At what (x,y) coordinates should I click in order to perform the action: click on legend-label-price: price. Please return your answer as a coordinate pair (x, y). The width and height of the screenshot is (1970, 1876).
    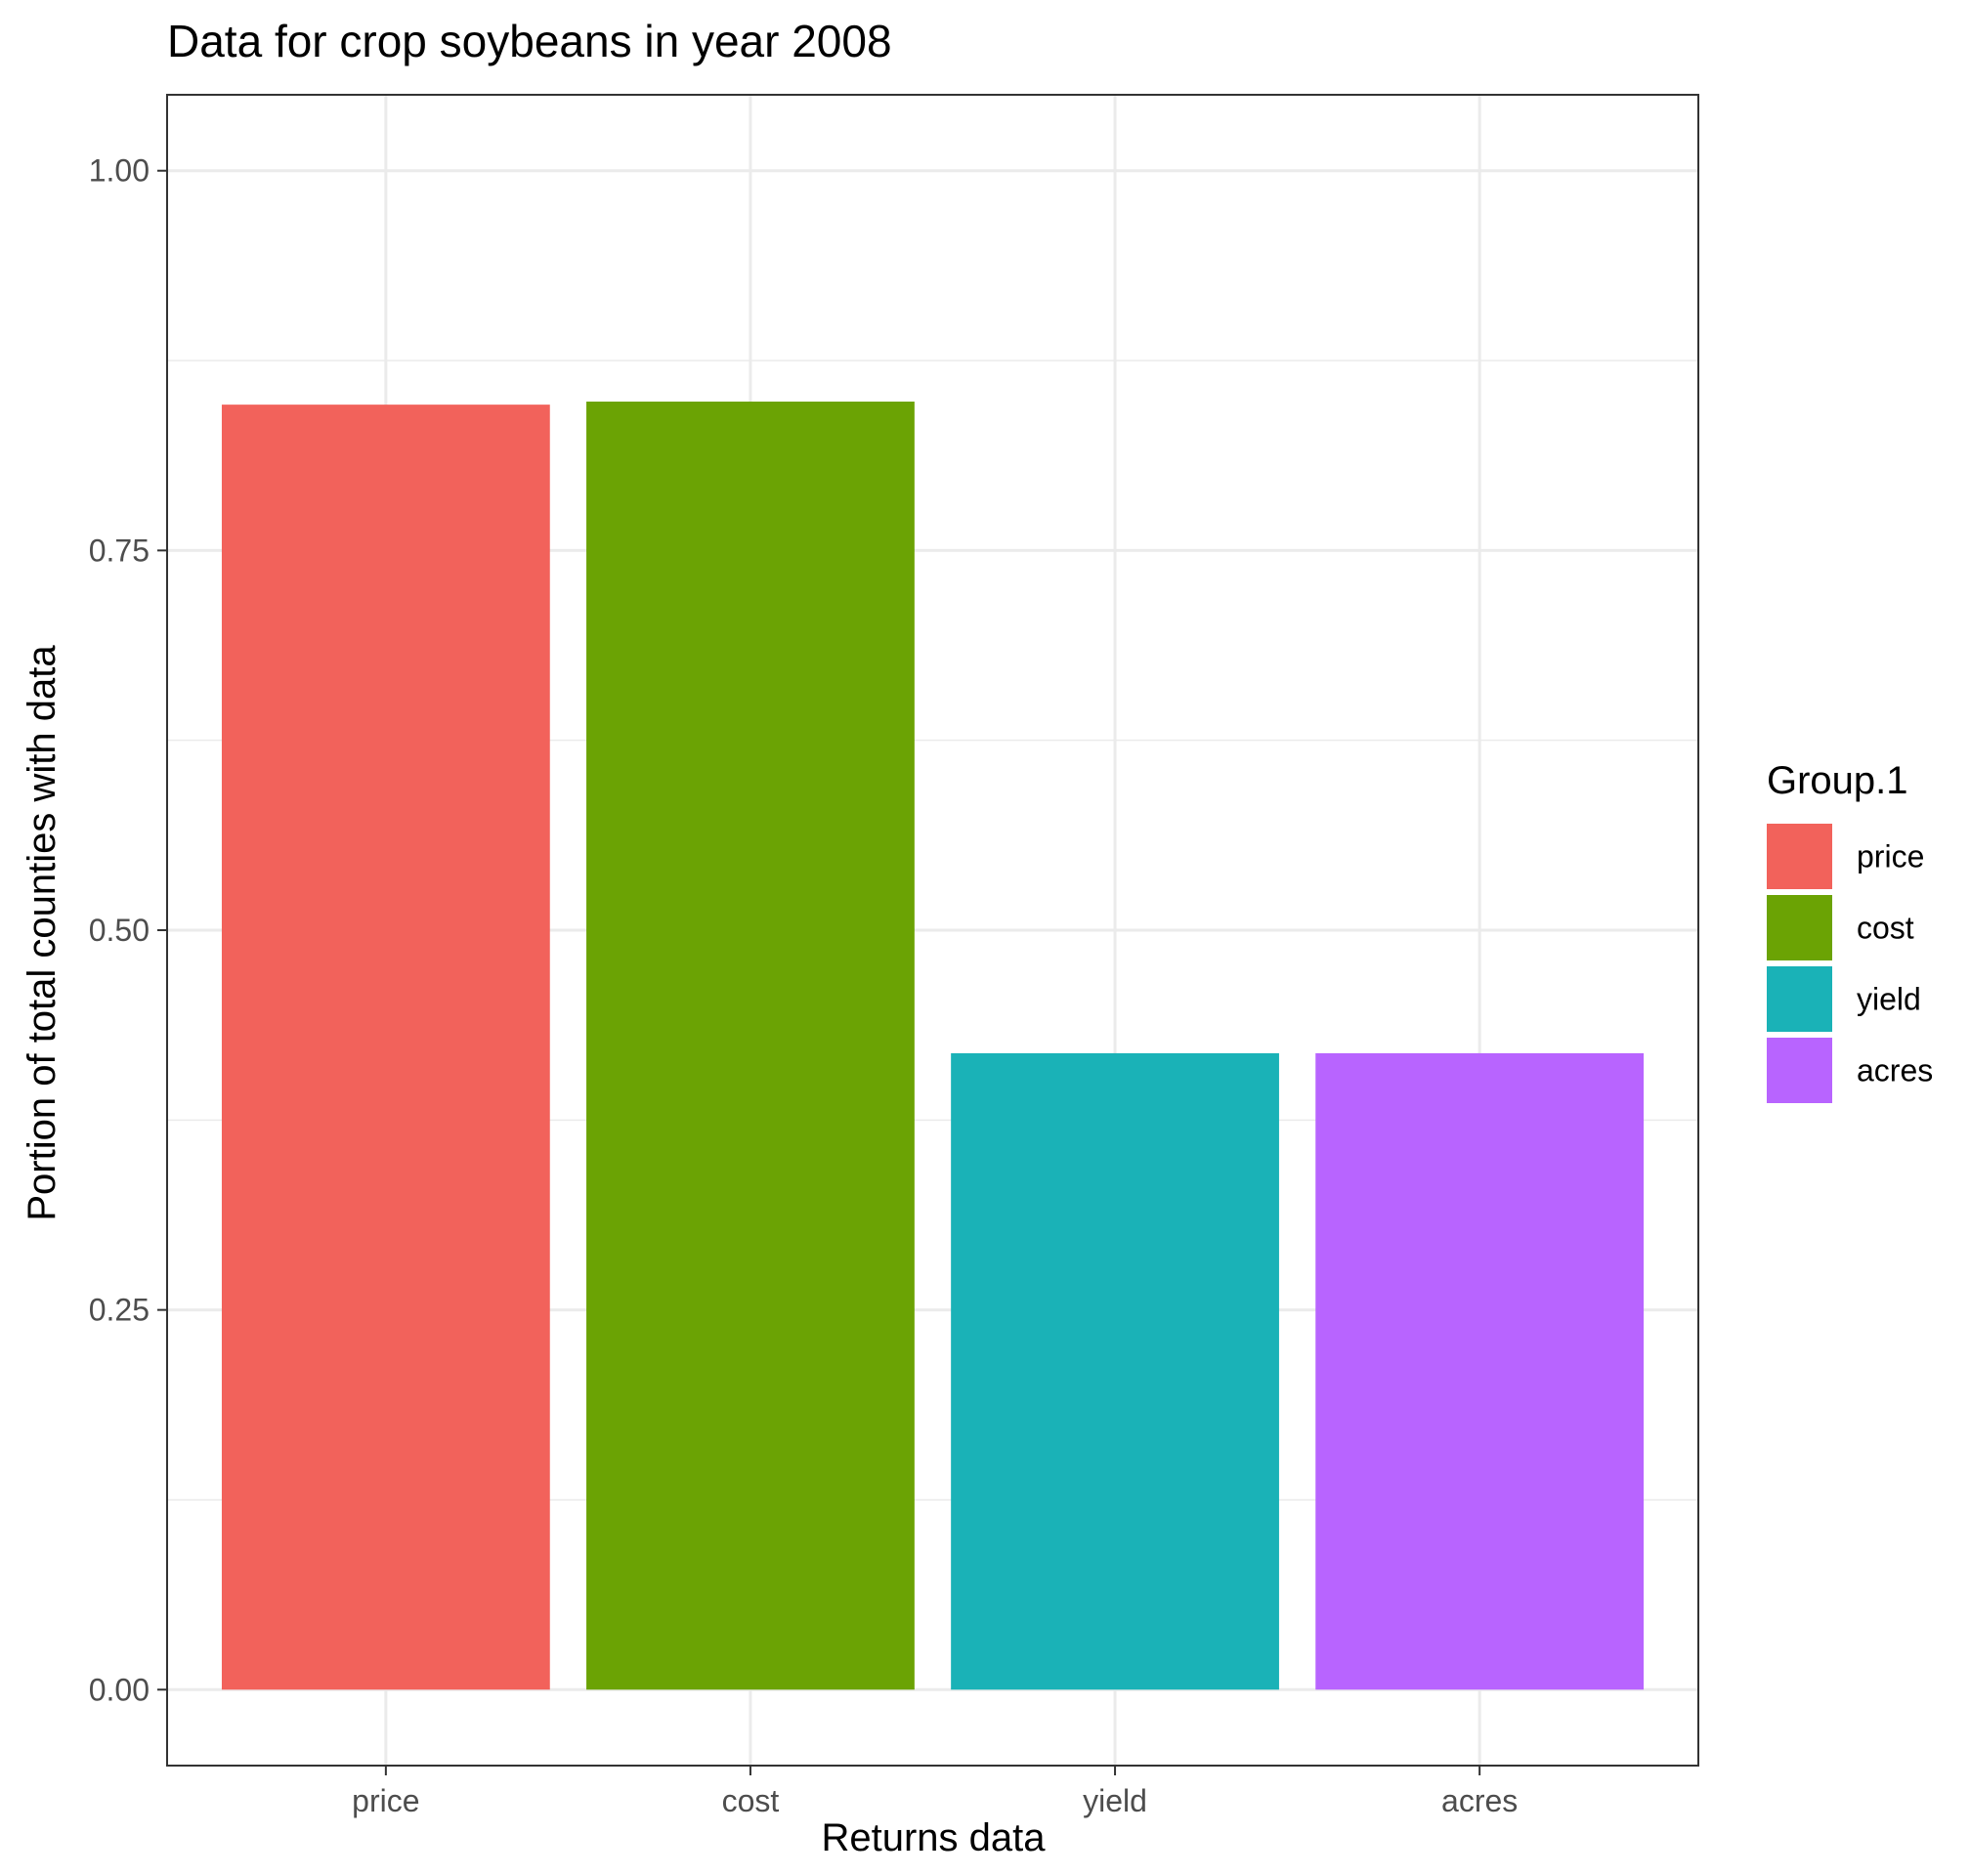
    Looking at the image, I should click on (1890, 856).